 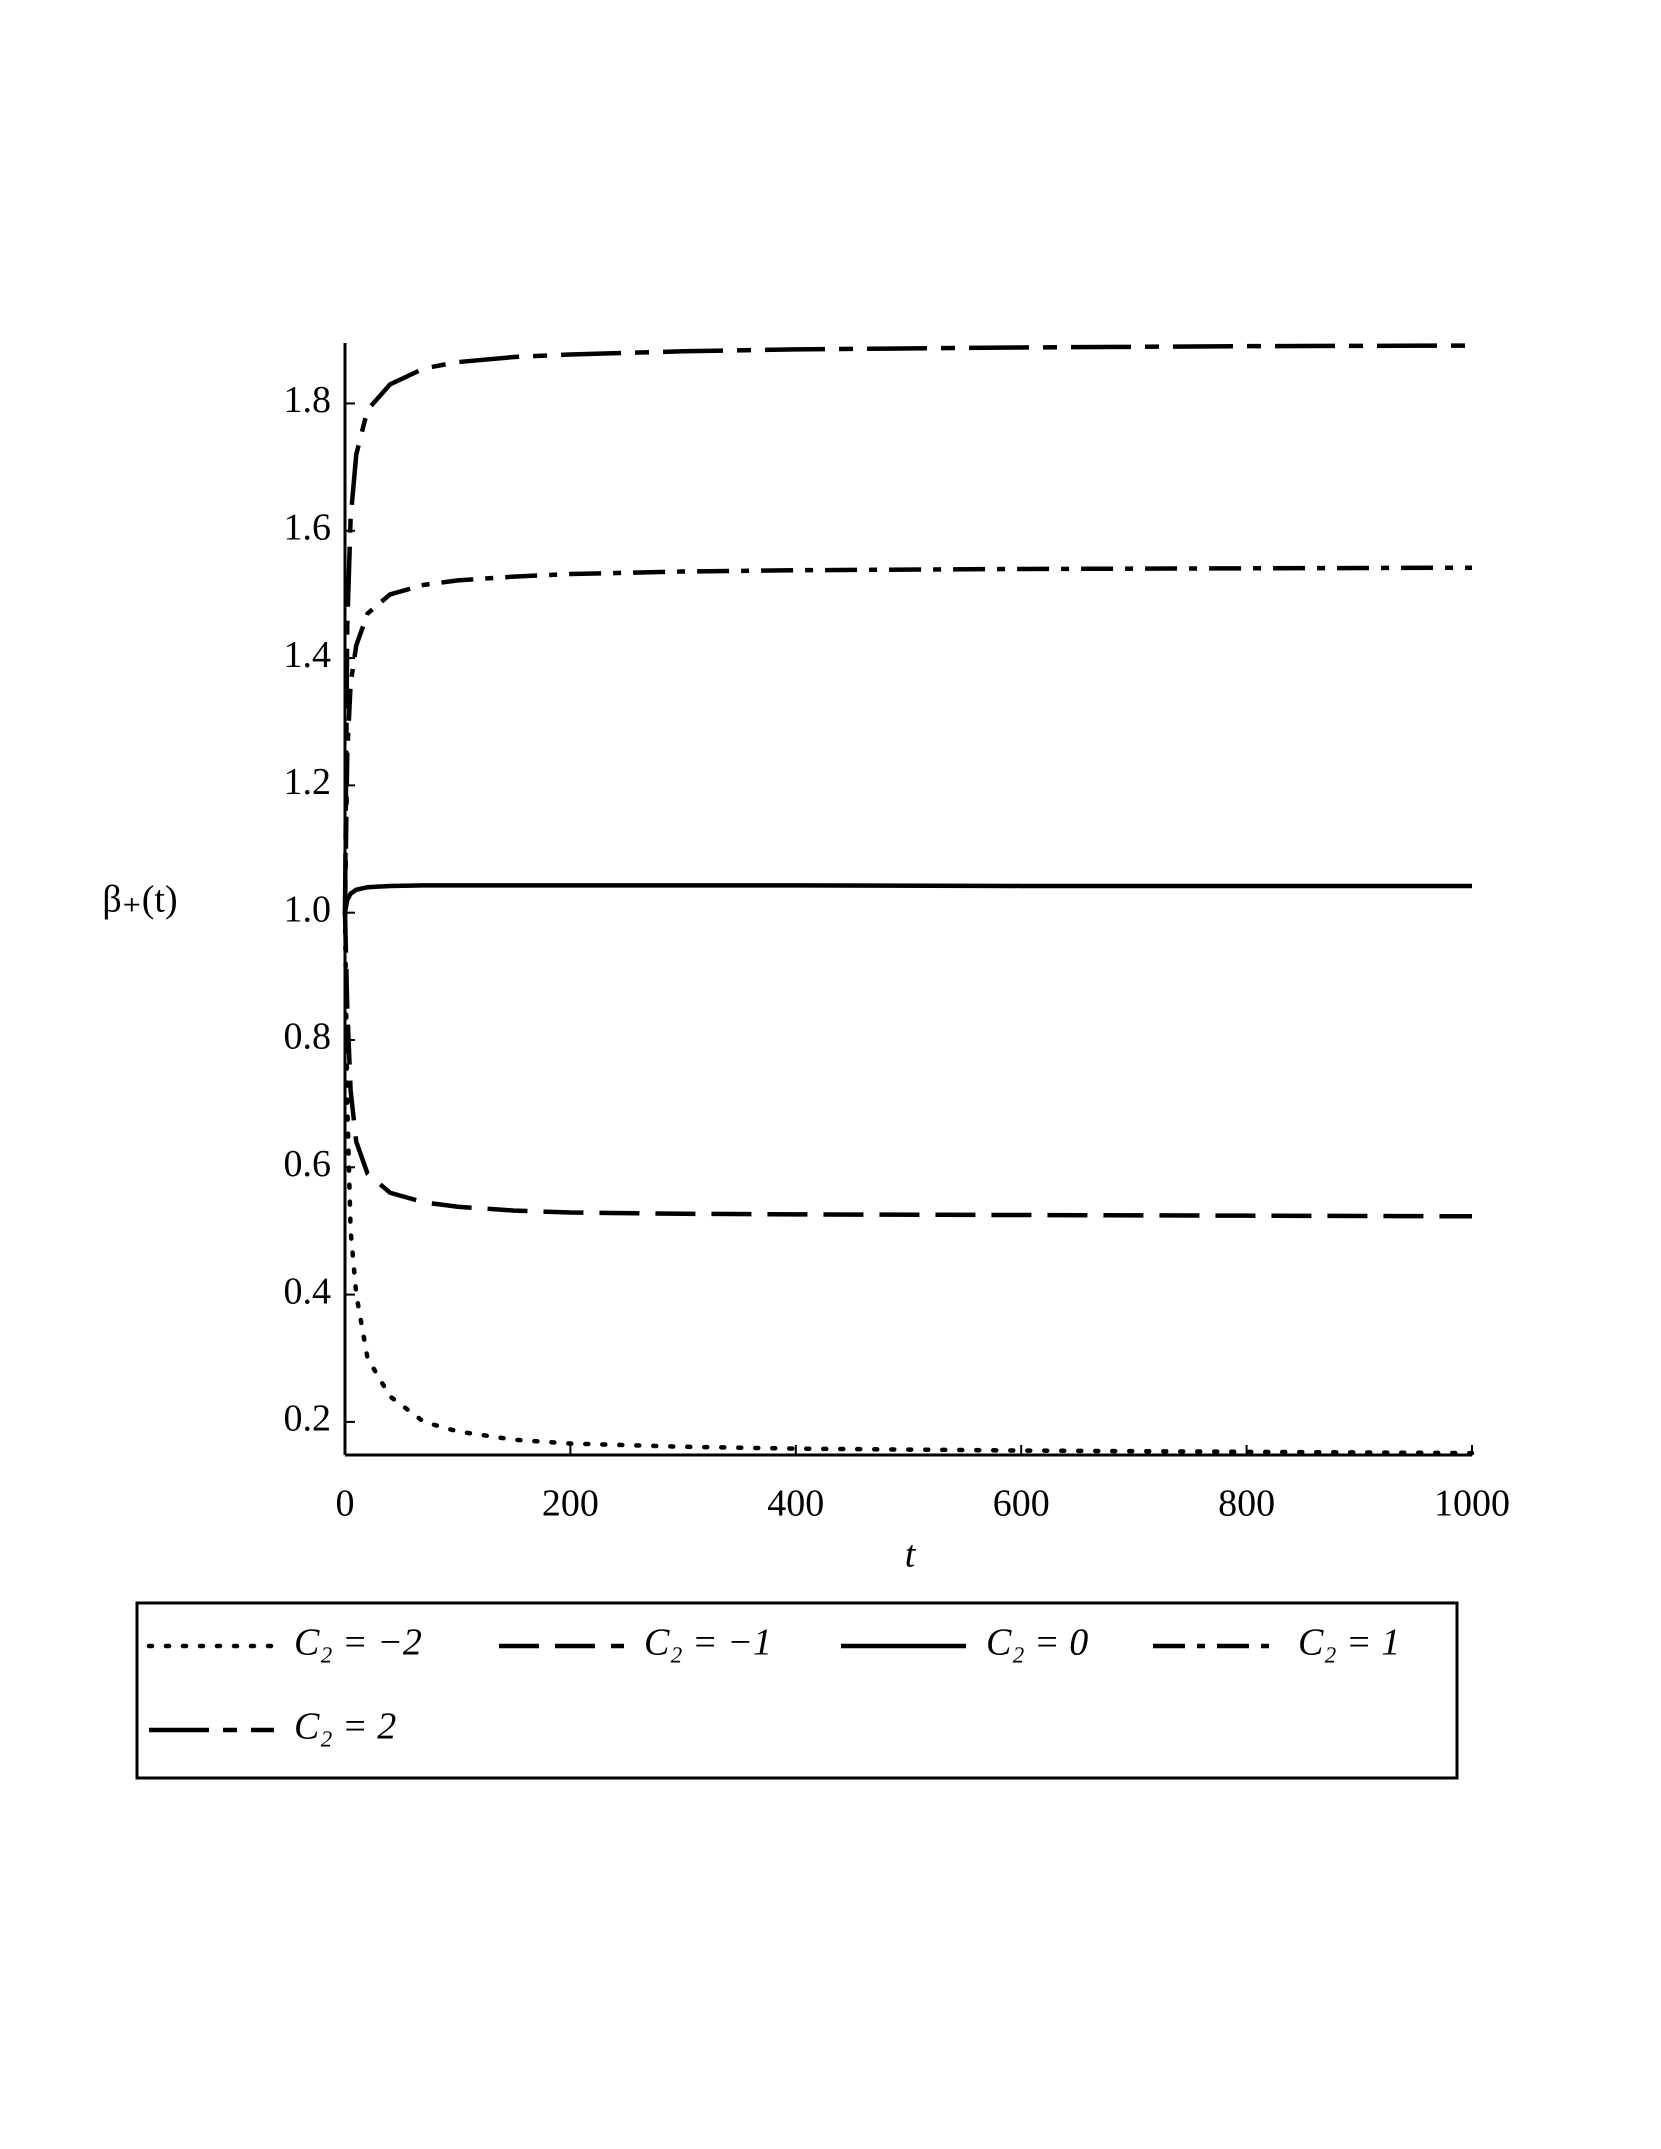 What do you see at coordinates (308, 1037) in the screenshot?
I see `y-tick-label: 0.8` at bounding box center [308, 1037].